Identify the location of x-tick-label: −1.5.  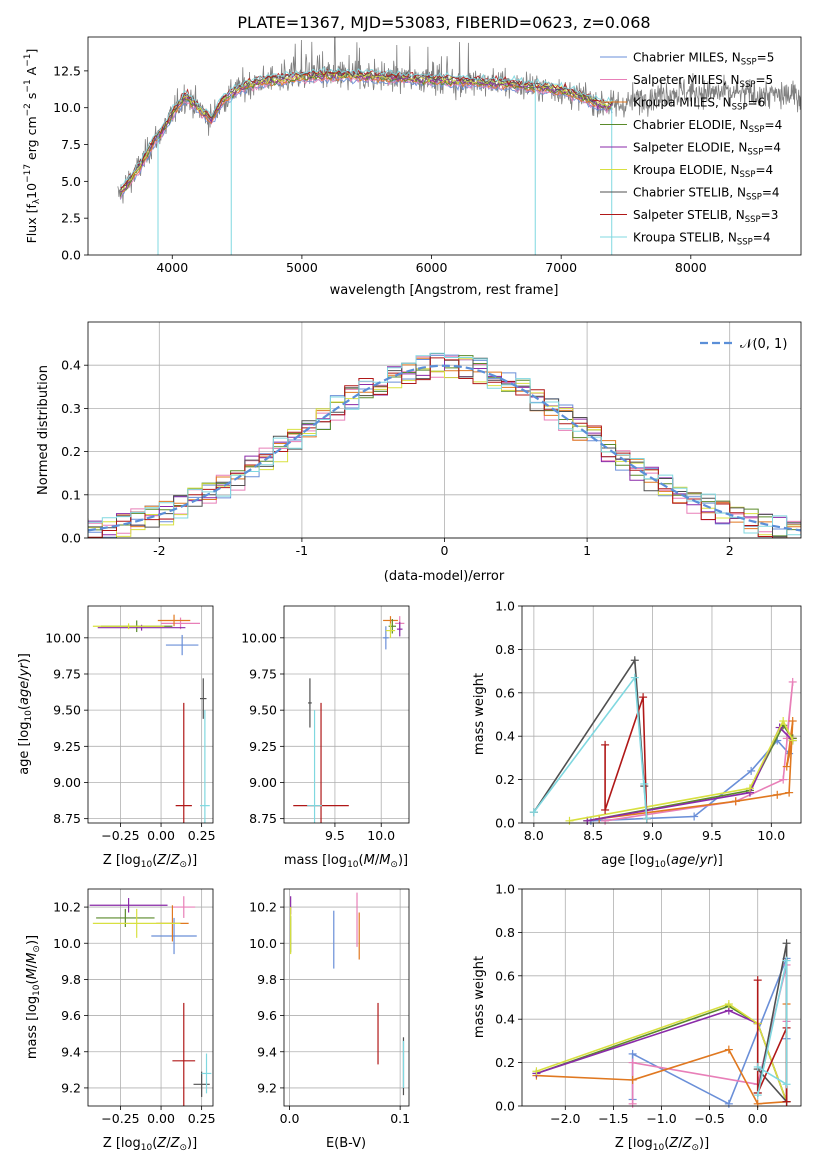
(613, 1118).